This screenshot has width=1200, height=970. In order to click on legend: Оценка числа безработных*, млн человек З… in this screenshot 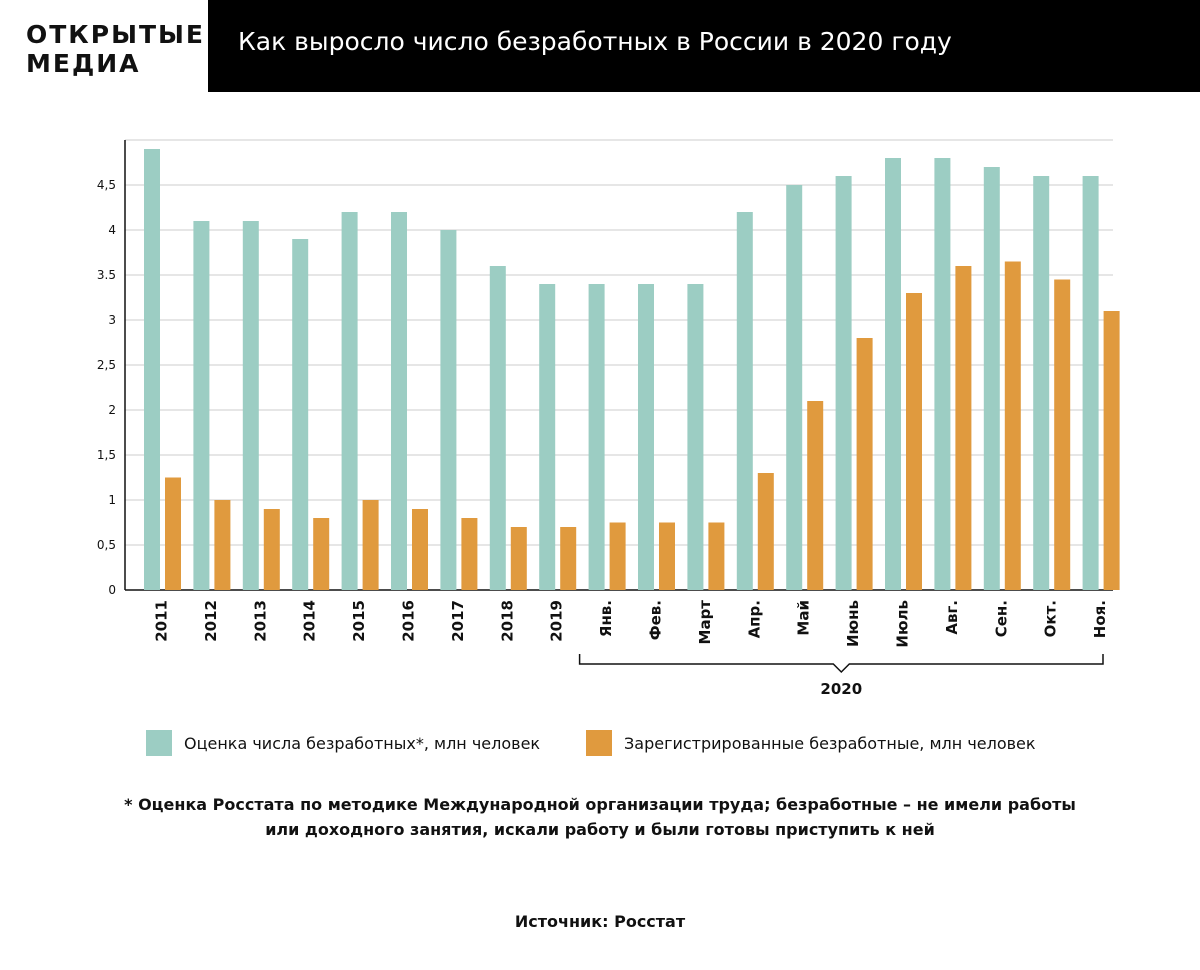, I will do `click(600, 745)`.